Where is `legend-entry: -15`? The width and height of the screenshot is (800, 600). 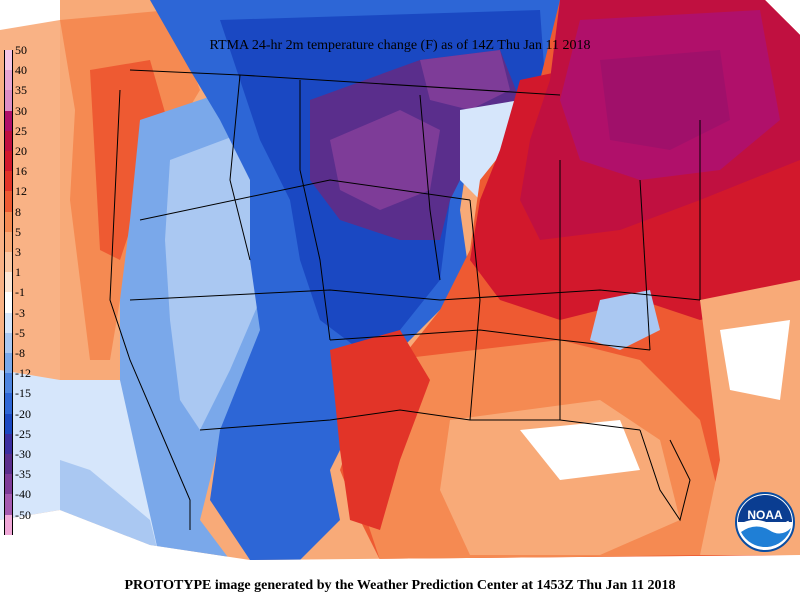 legend-entry: -15 is located at coordinates (22, 400).